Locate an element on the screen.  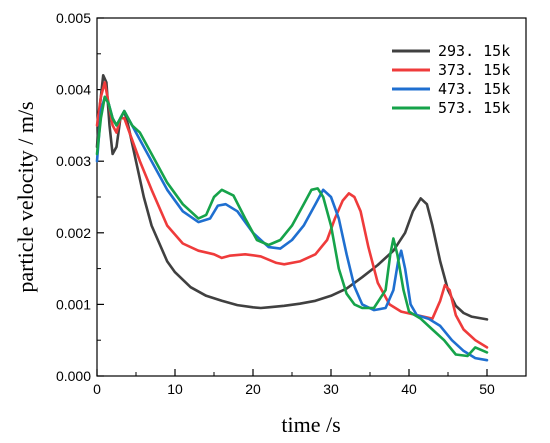
x-tick-label: 0 is located at coordinates (97, 389).